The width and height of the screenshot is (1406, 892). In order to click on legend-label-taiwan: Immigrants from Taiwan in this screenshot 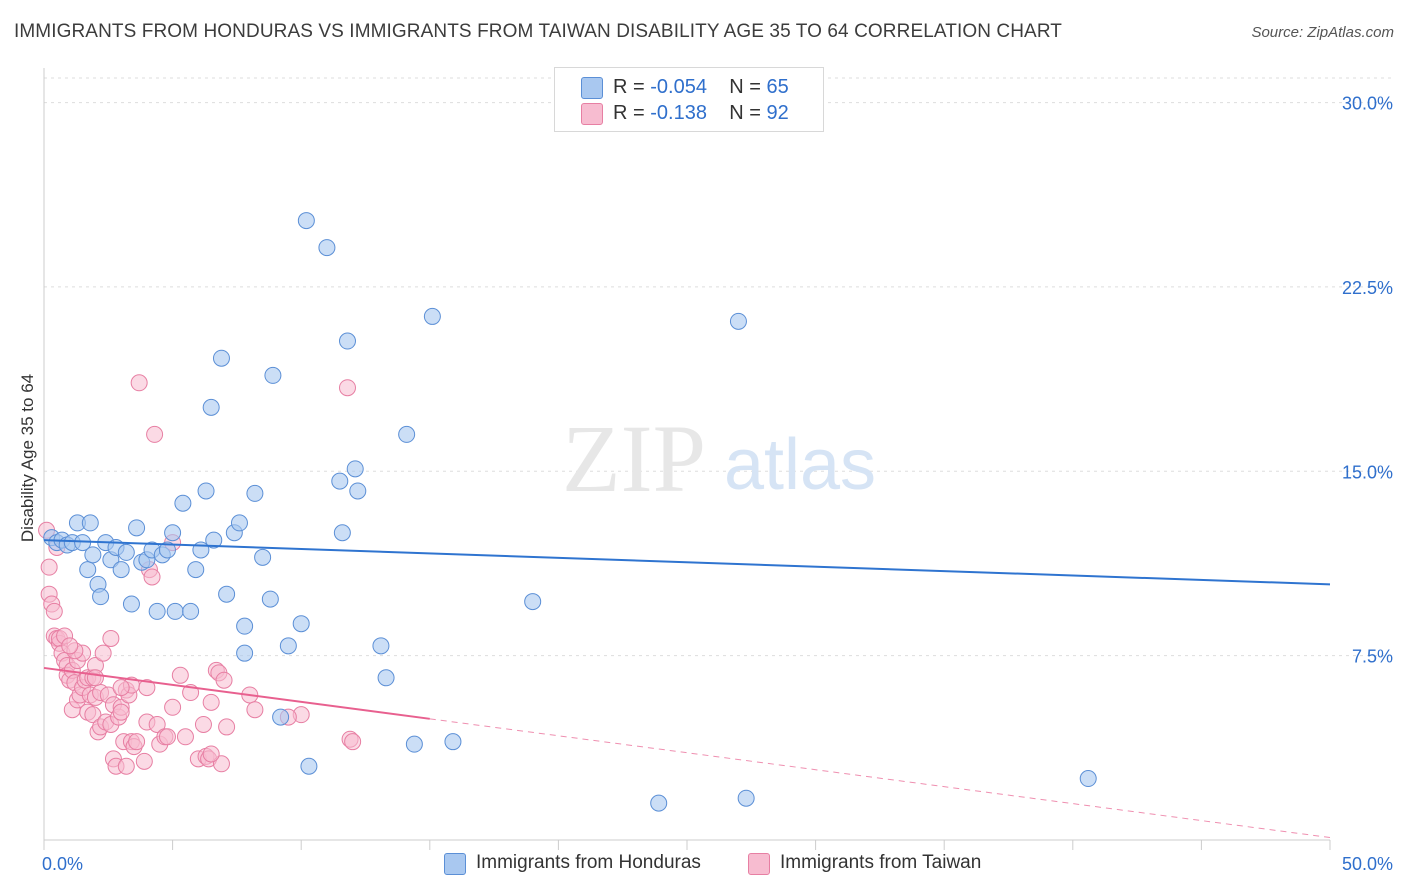, I will do `click(881, 862)`.